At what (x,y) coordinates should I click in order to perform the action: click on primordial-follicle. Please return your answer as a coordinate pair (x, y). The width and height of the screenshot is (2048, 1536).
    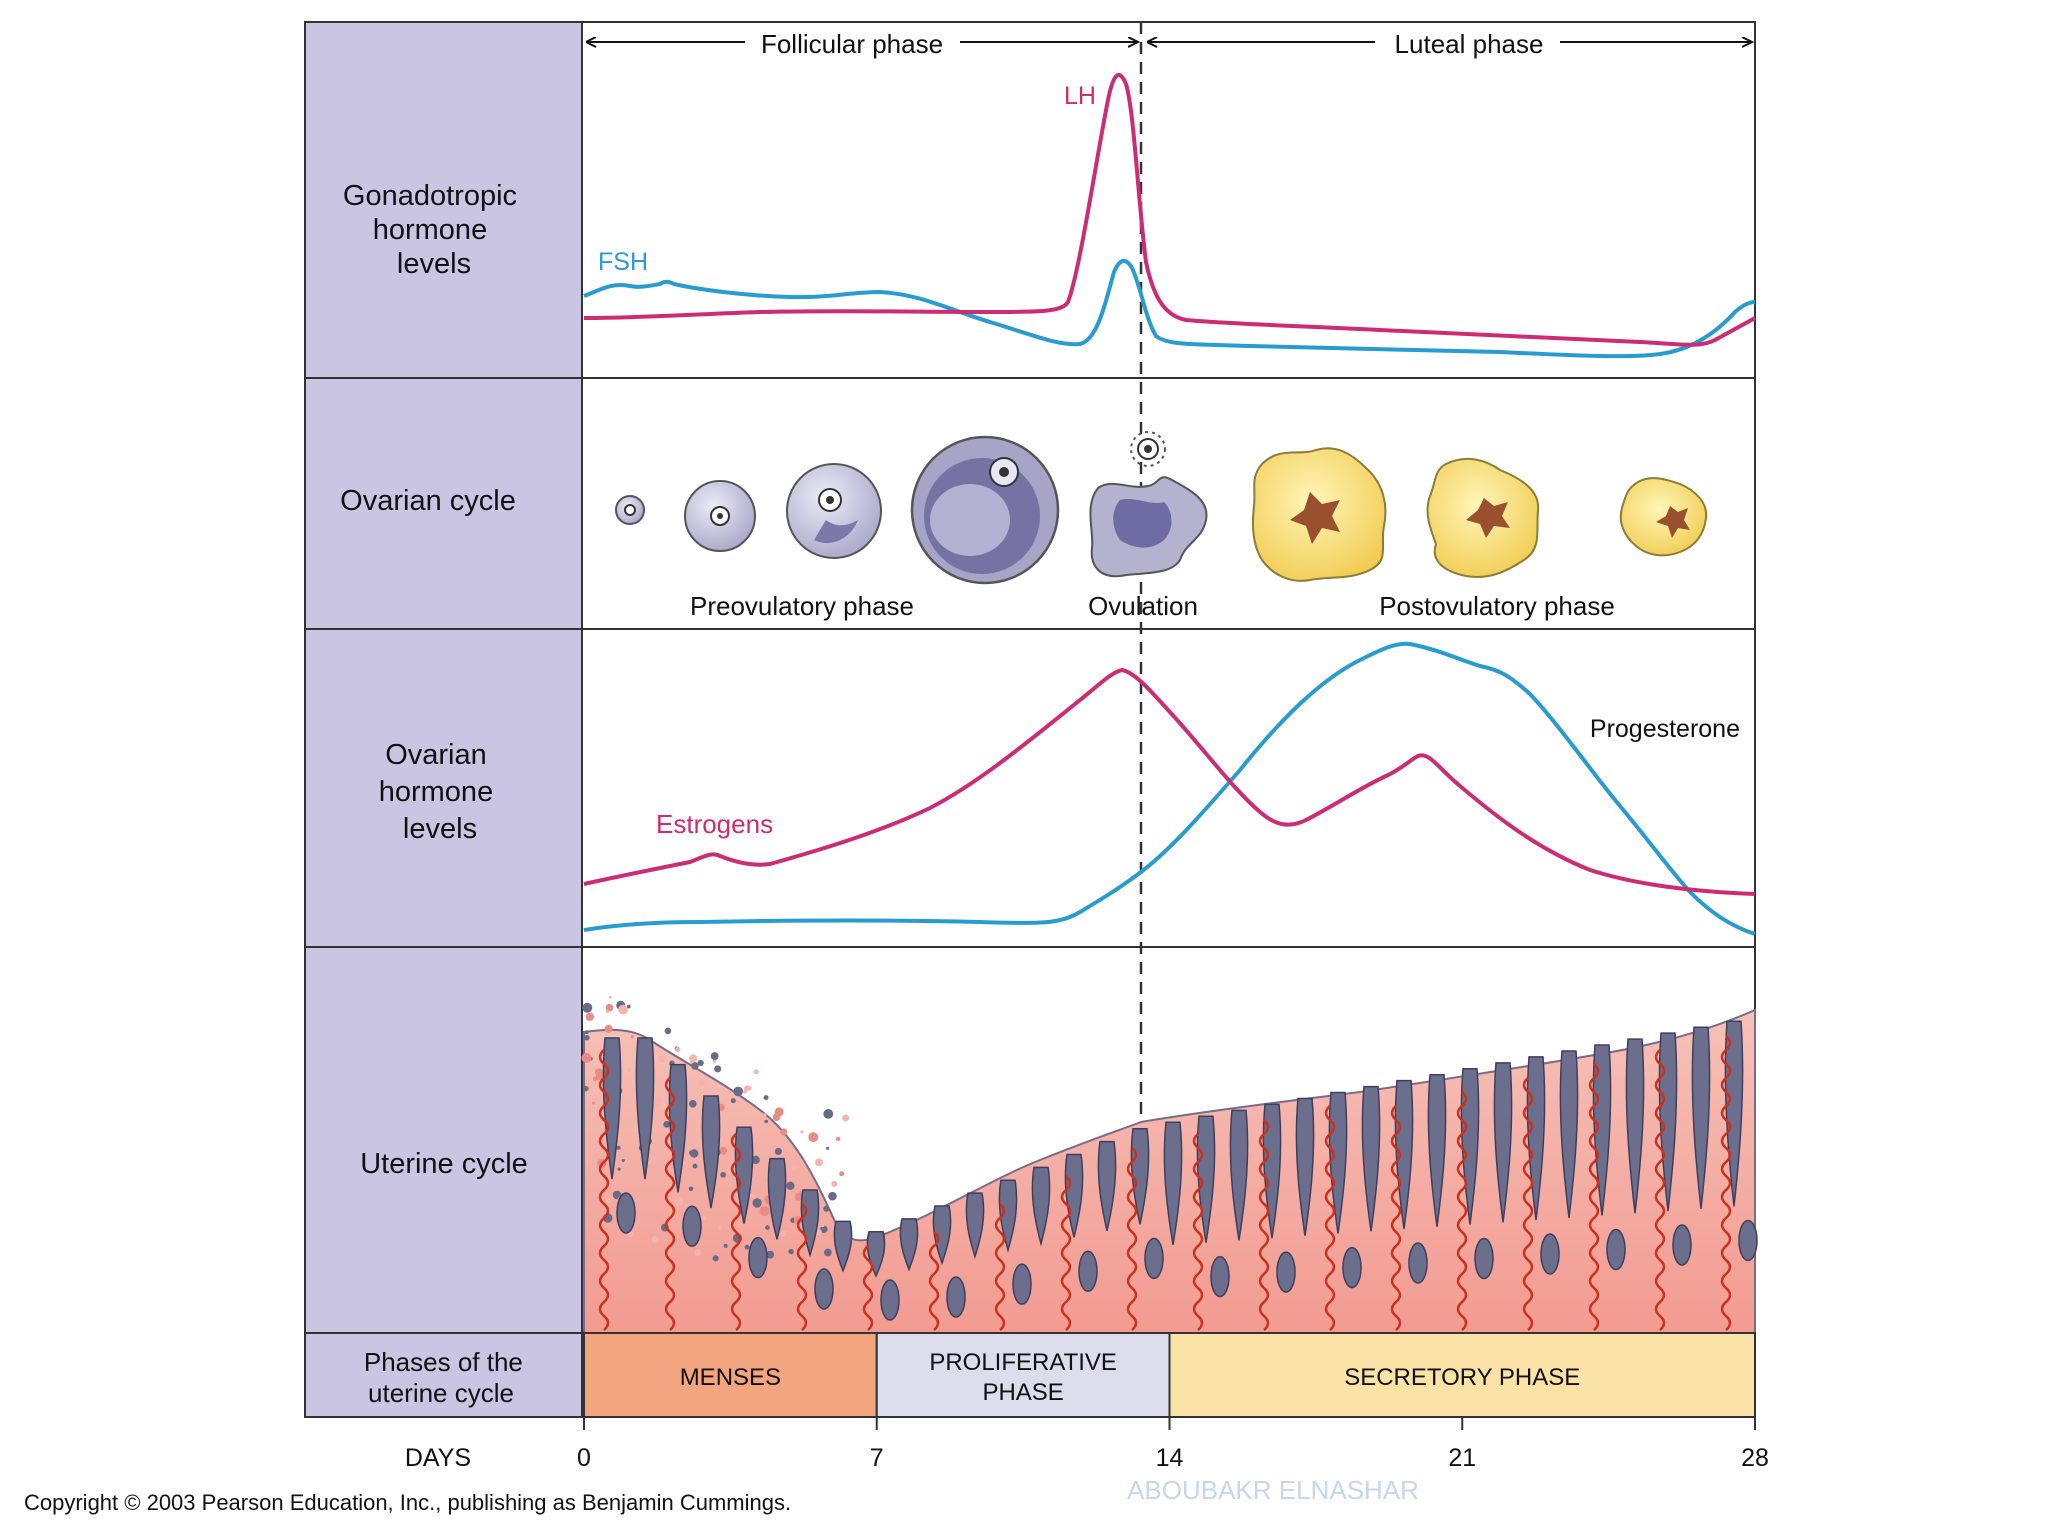
    Looking at the image, I should click on (630, 510).